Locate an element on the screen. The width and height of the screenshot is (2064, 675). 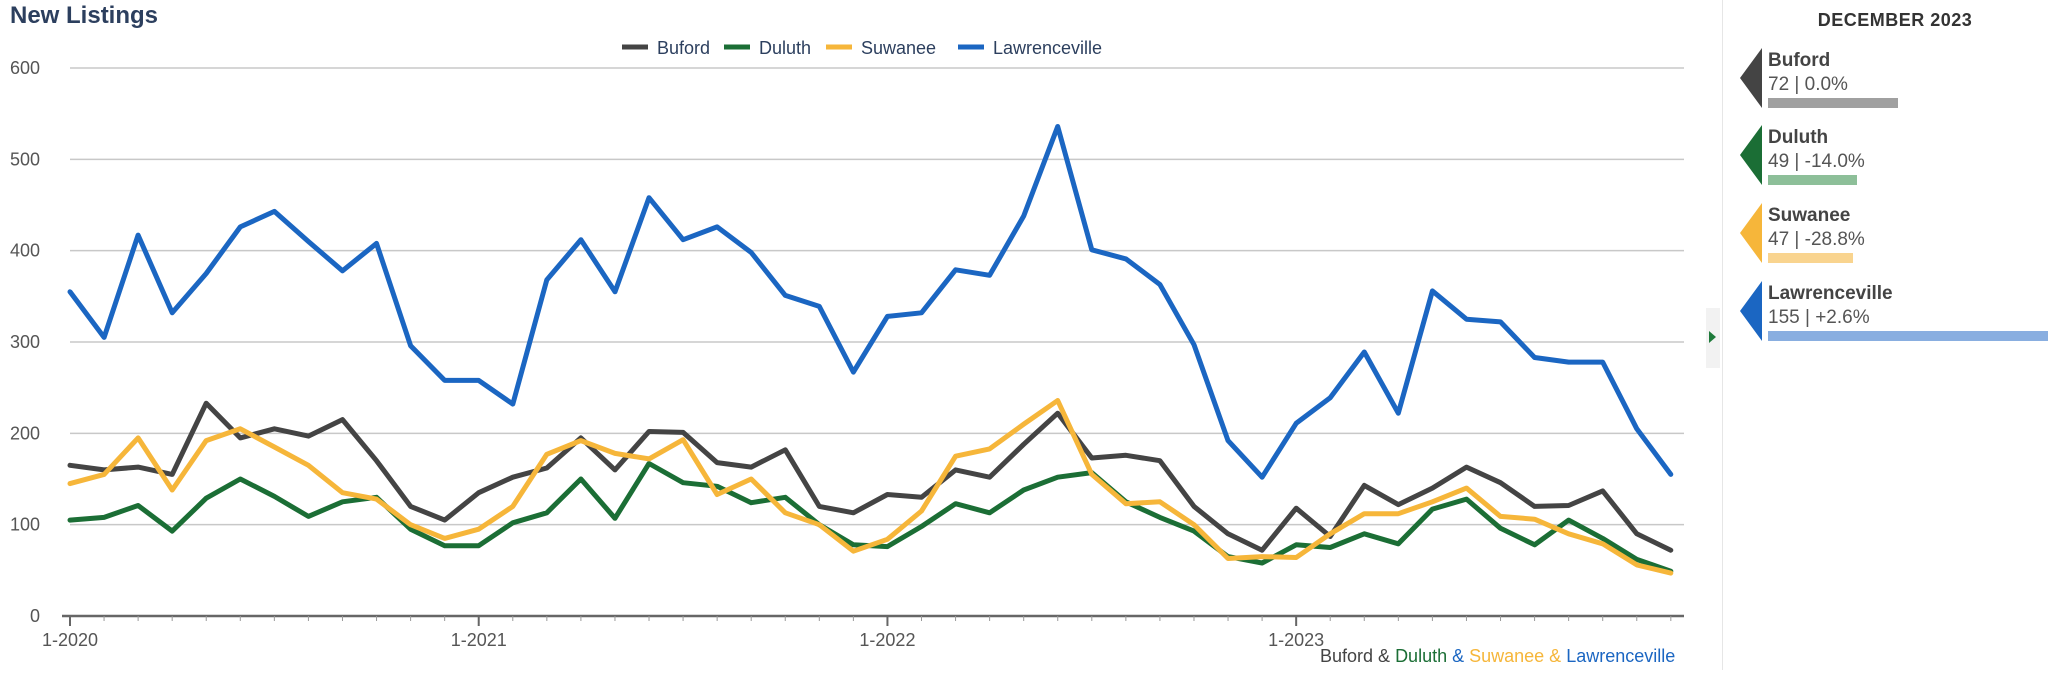
legend: Buford Duluth Suwanee Lawrenceville is located at coordinates (862, 48).